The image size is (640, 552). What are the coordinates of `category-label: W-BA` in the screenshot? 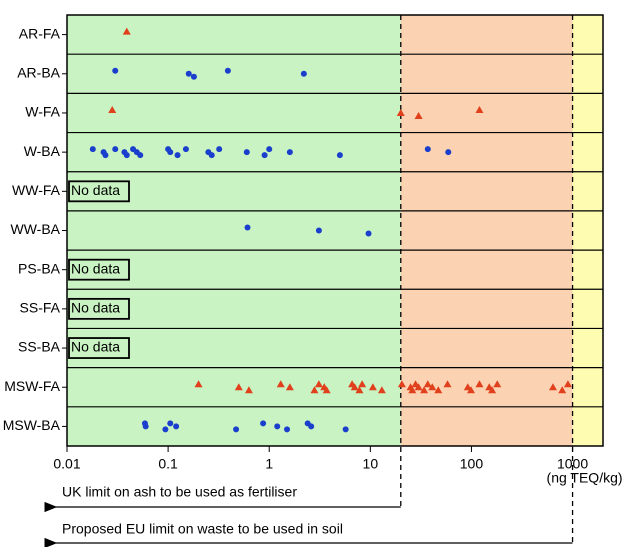 It's located at (42, 151).